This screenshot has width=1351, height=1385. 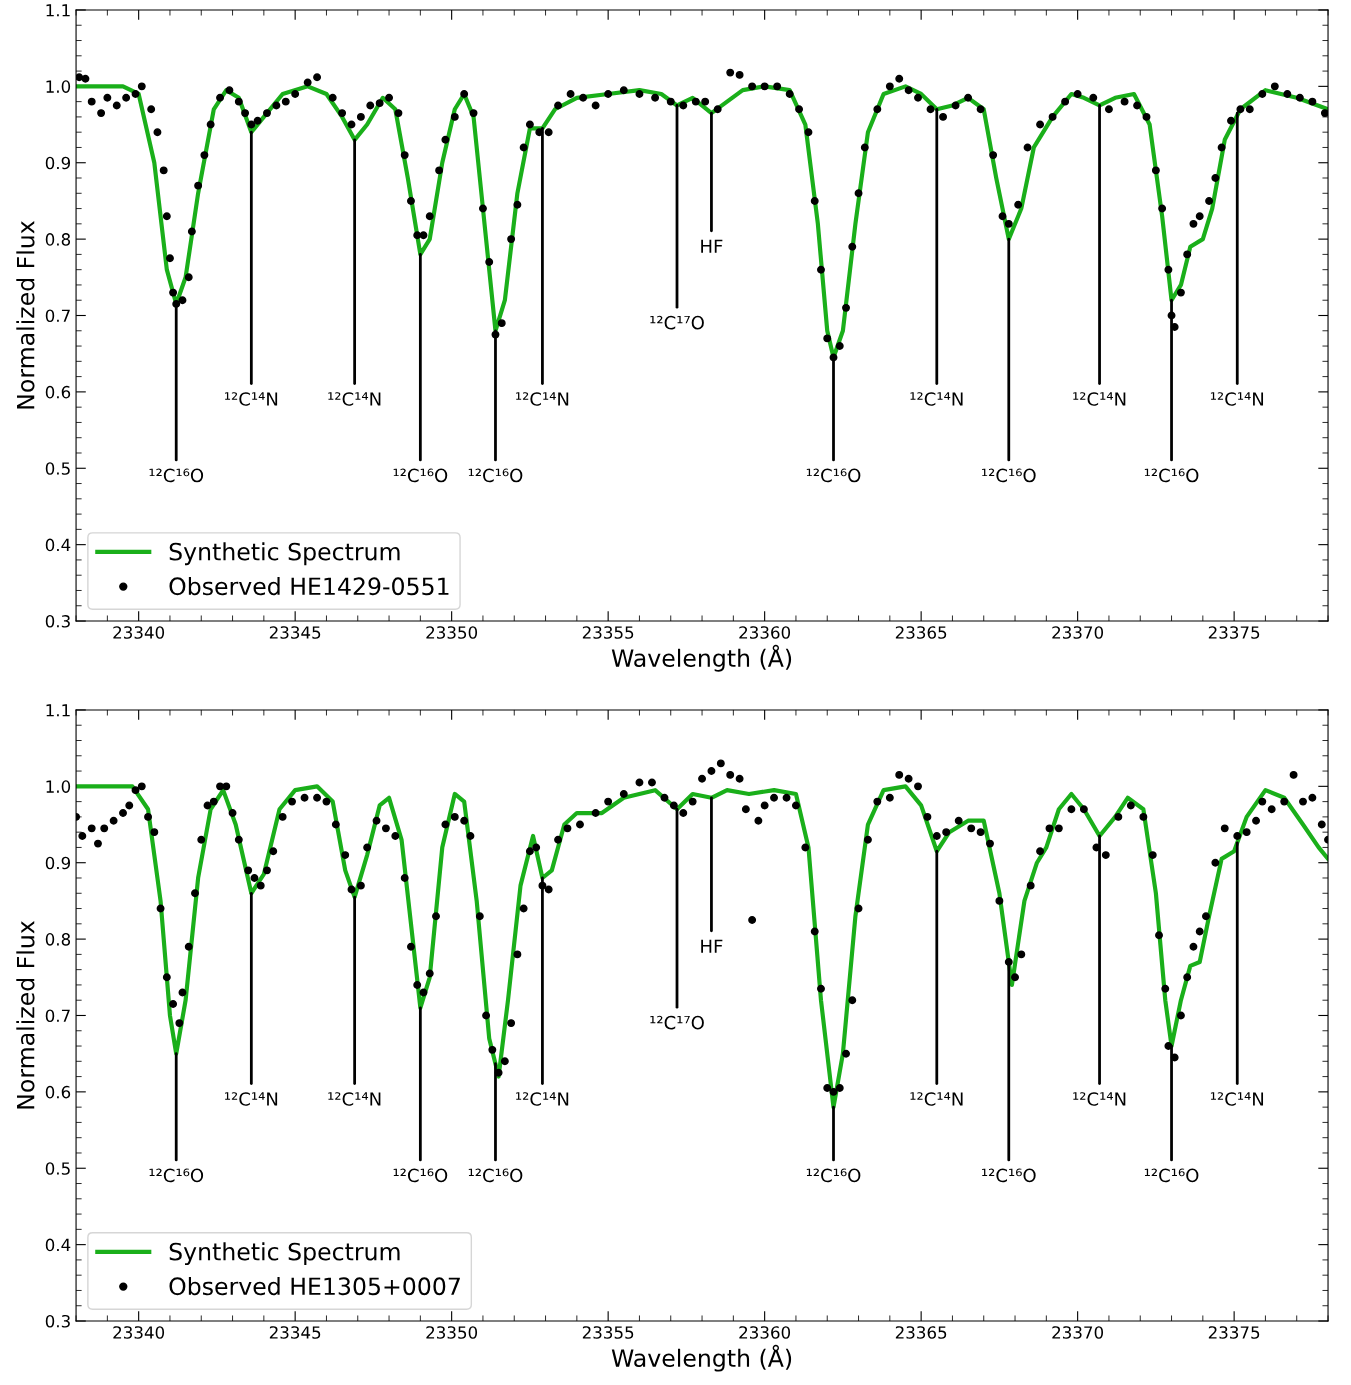 I want to click on legend-label: Observed HE1305+0007, so click(x=314, y=1286).